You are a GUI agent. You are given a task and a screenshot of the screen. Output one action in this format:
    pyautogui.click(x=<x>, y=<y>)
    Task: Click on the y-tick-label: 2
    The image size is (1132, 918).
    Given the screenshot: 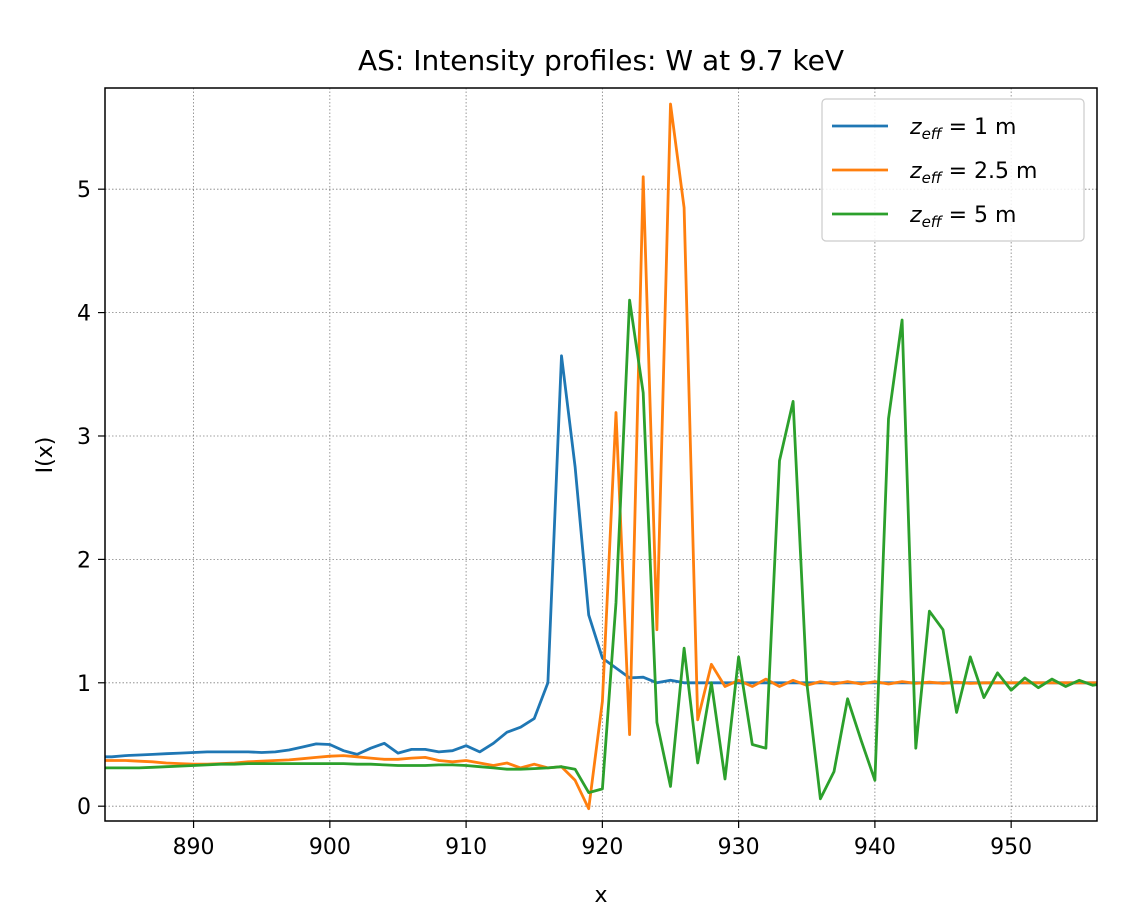 What is the action you would take?
    pyautogui.click(x=84, y=560)
    